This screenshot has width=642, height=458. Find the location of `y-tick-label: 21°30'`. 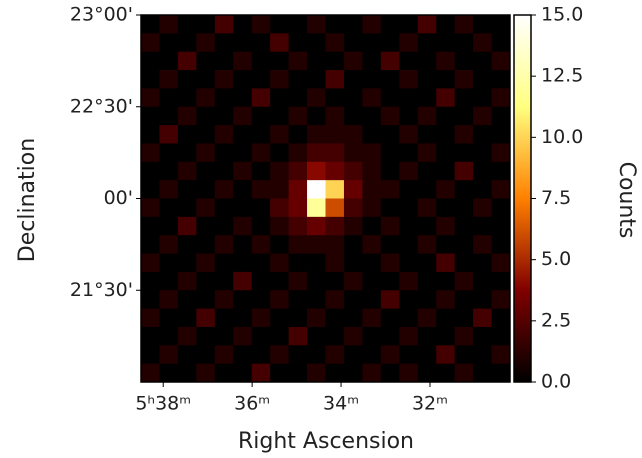

y-tick-label: 21°30' is located at coordinates (101, 290).